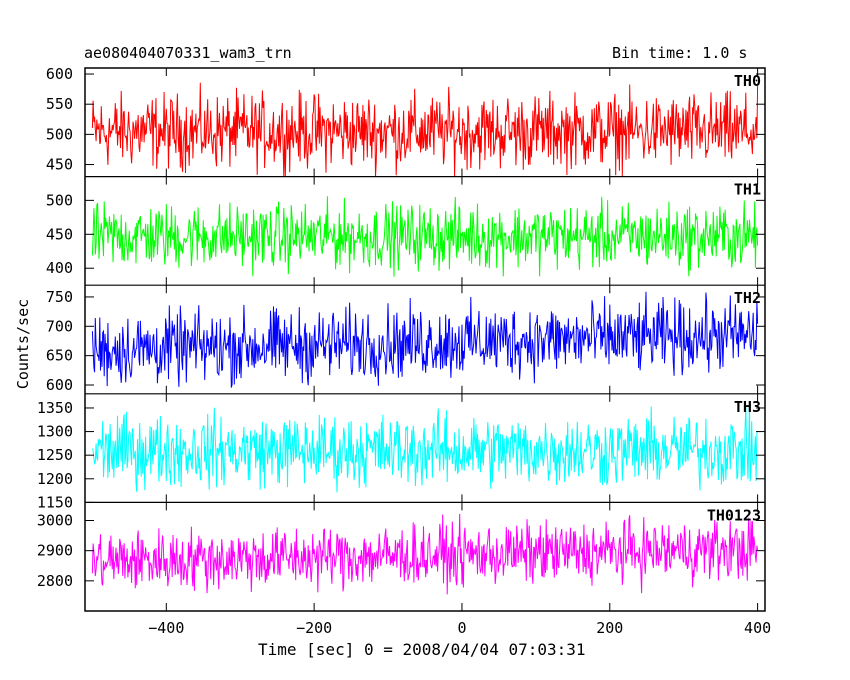  What do you see at coordinates (55, 408) in the screenshot?
I see `y-tick-label: 1350` at bounding box center [55, 408].